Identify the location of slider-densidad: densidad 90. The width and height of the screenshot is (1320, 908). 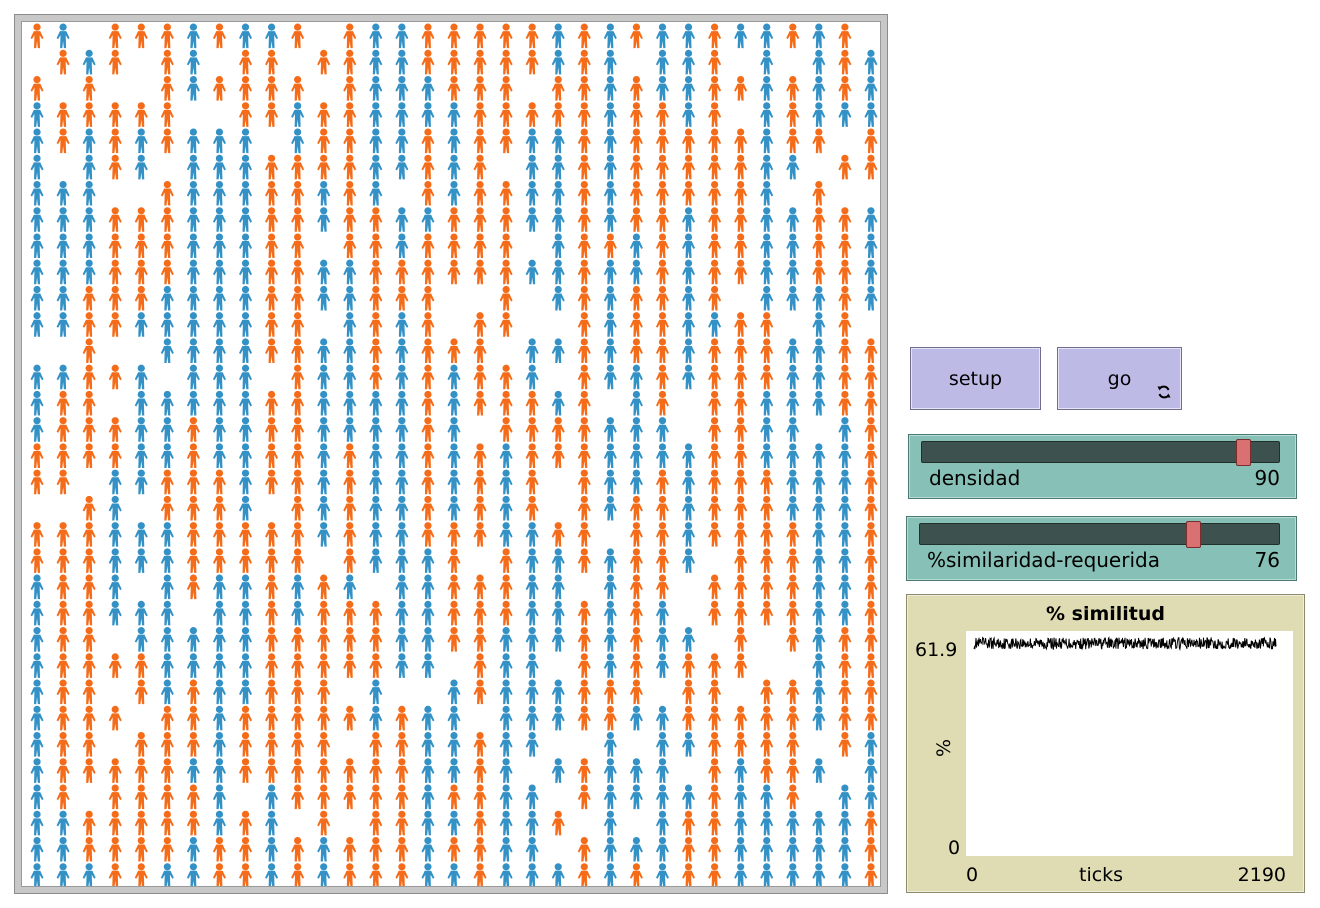
(1102, 466).